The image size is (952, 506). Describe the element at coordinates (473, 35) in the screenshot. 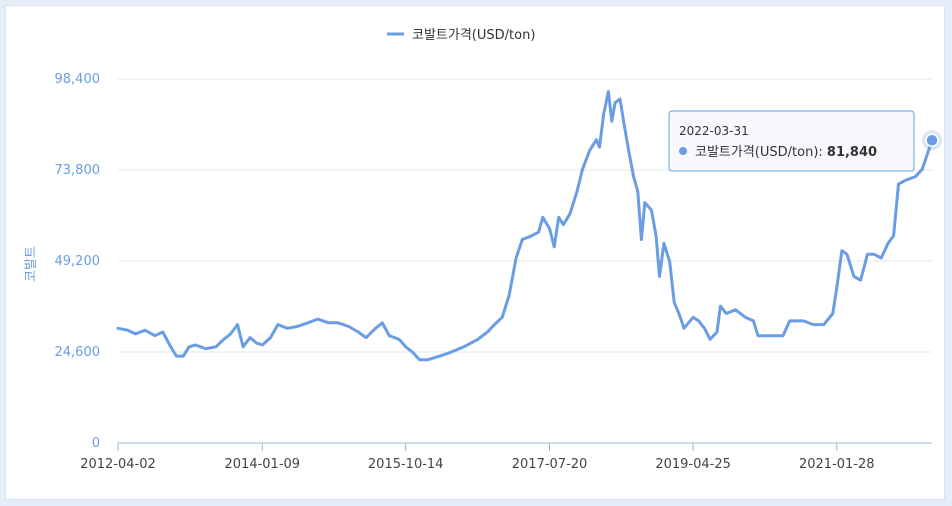

I see `legend-label: 코발트가격(USD/ton)` at that location.